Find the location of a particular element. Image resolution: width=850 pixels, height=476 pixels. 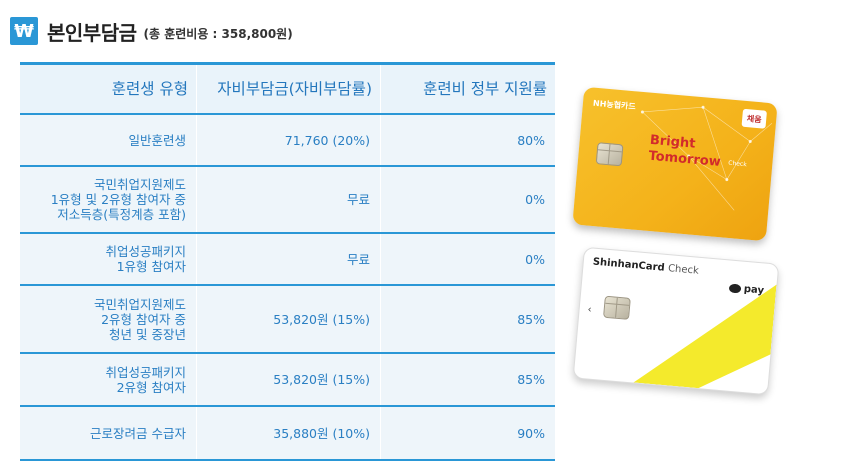

pay-text: pay is located at coordinates (754, 290).